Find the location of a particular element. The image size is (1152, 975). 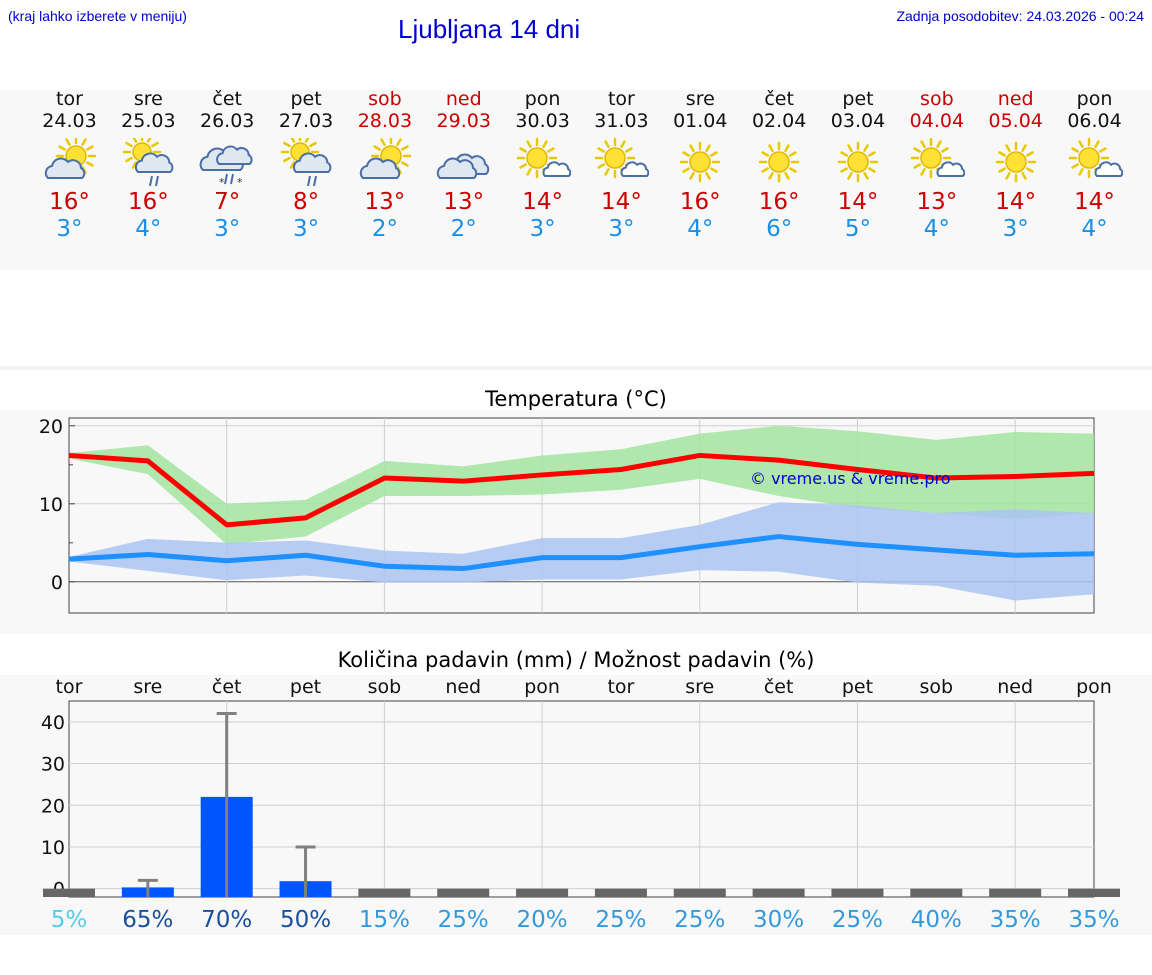

y-tick-label: 20 is located at coordinates (53, 806).